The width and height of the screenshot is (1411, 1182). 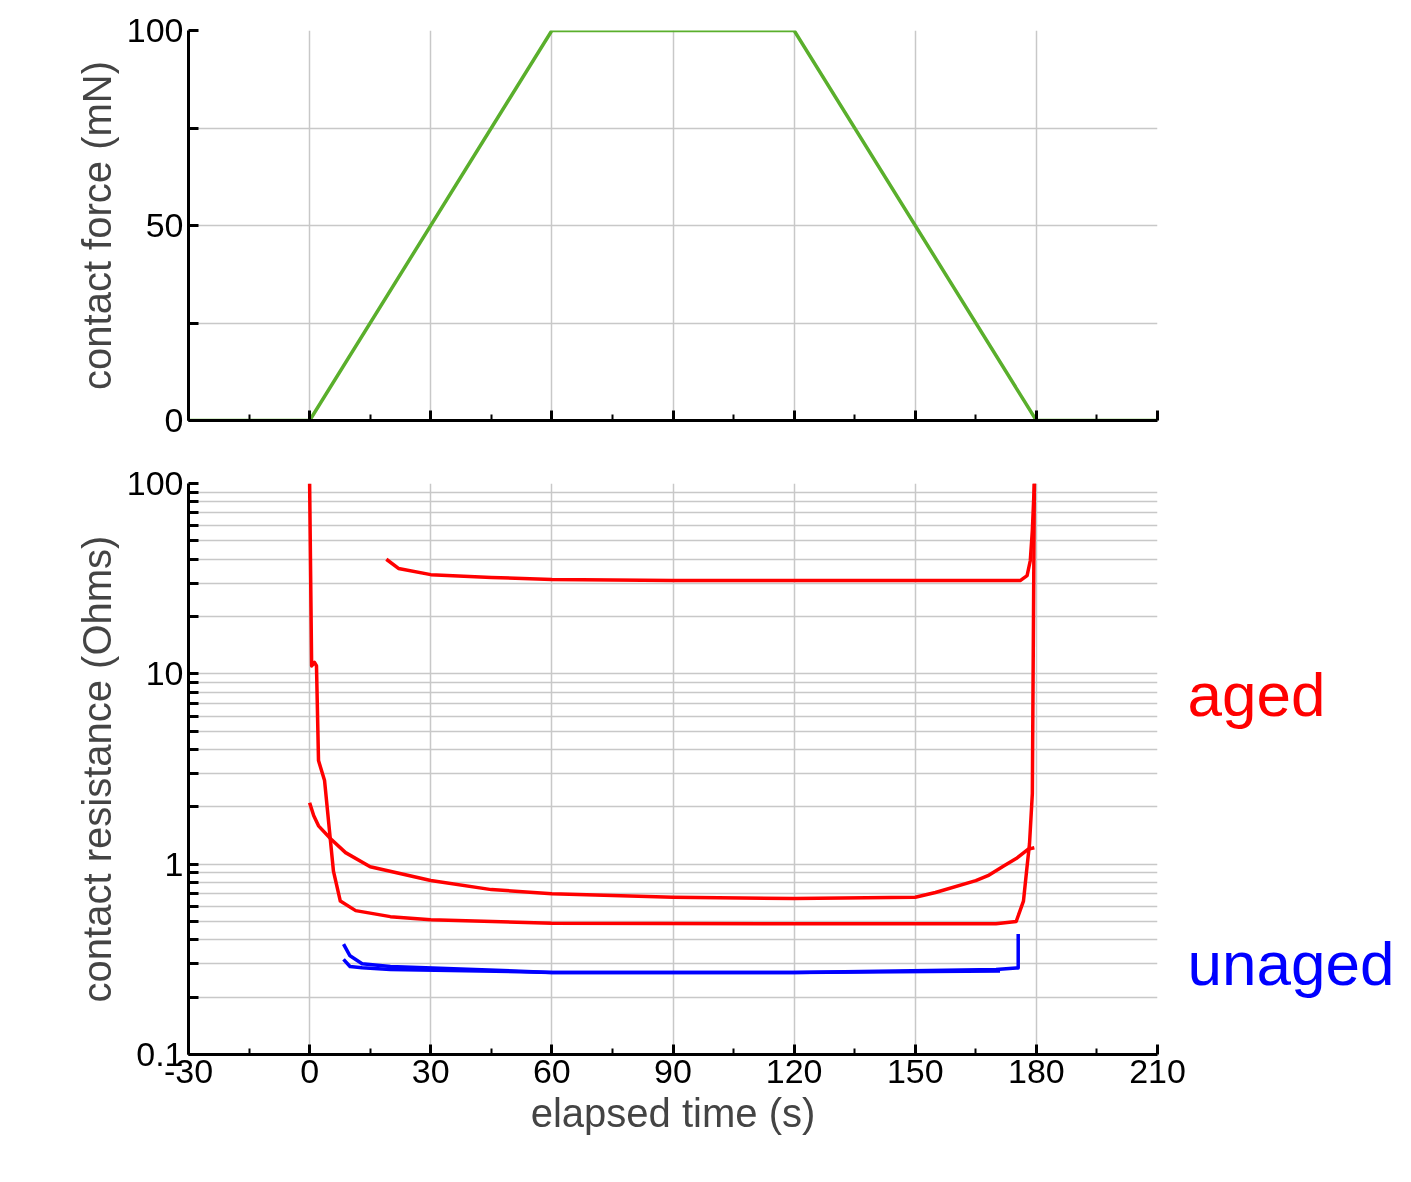 What do you see at coordinates (164, 225) in the screenshot?
I see `y-tick-label: 50` at bounding box center [164, 225].